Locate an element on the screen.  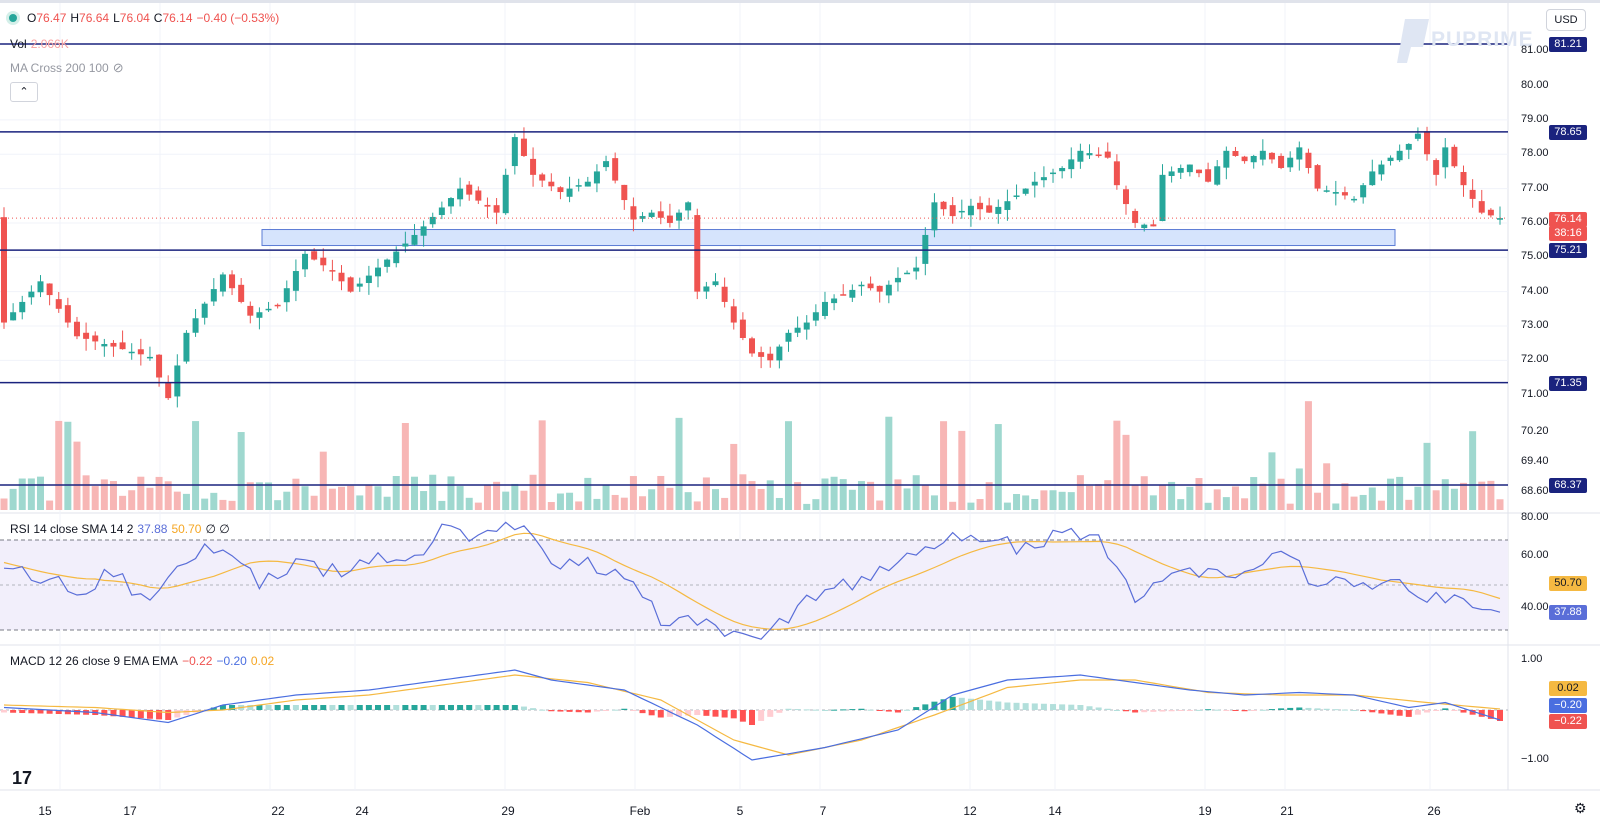
brand-mark-icon is located at coordinates (1413, 41).